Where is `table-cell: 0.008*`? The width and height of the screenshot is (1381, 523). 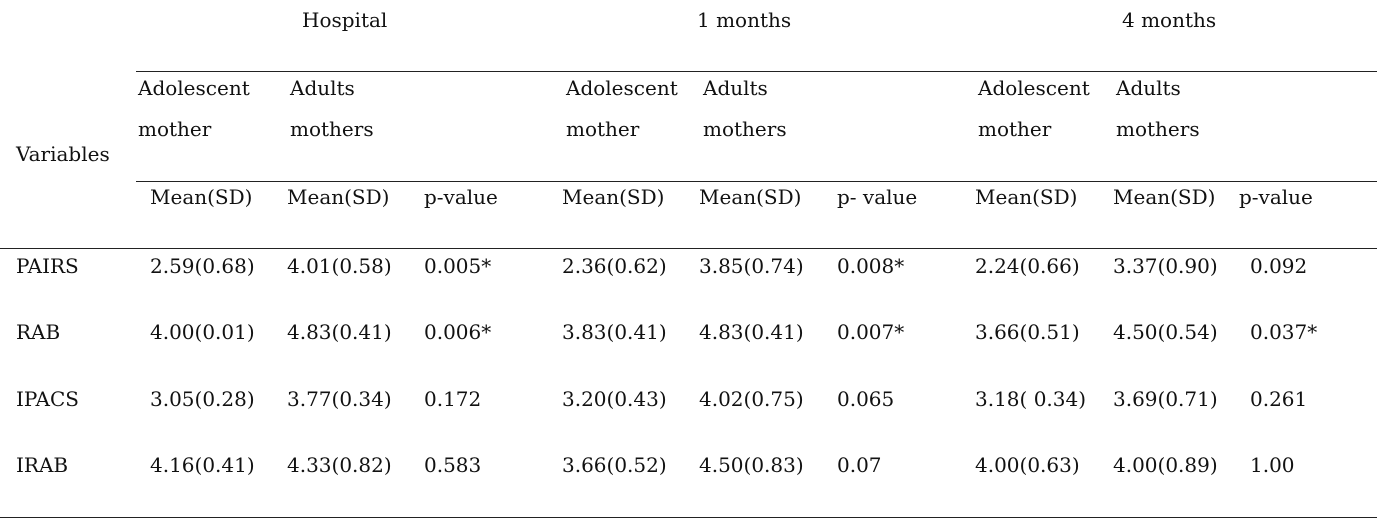 table-cell: 0.008* is located at coordinates (871, 266).